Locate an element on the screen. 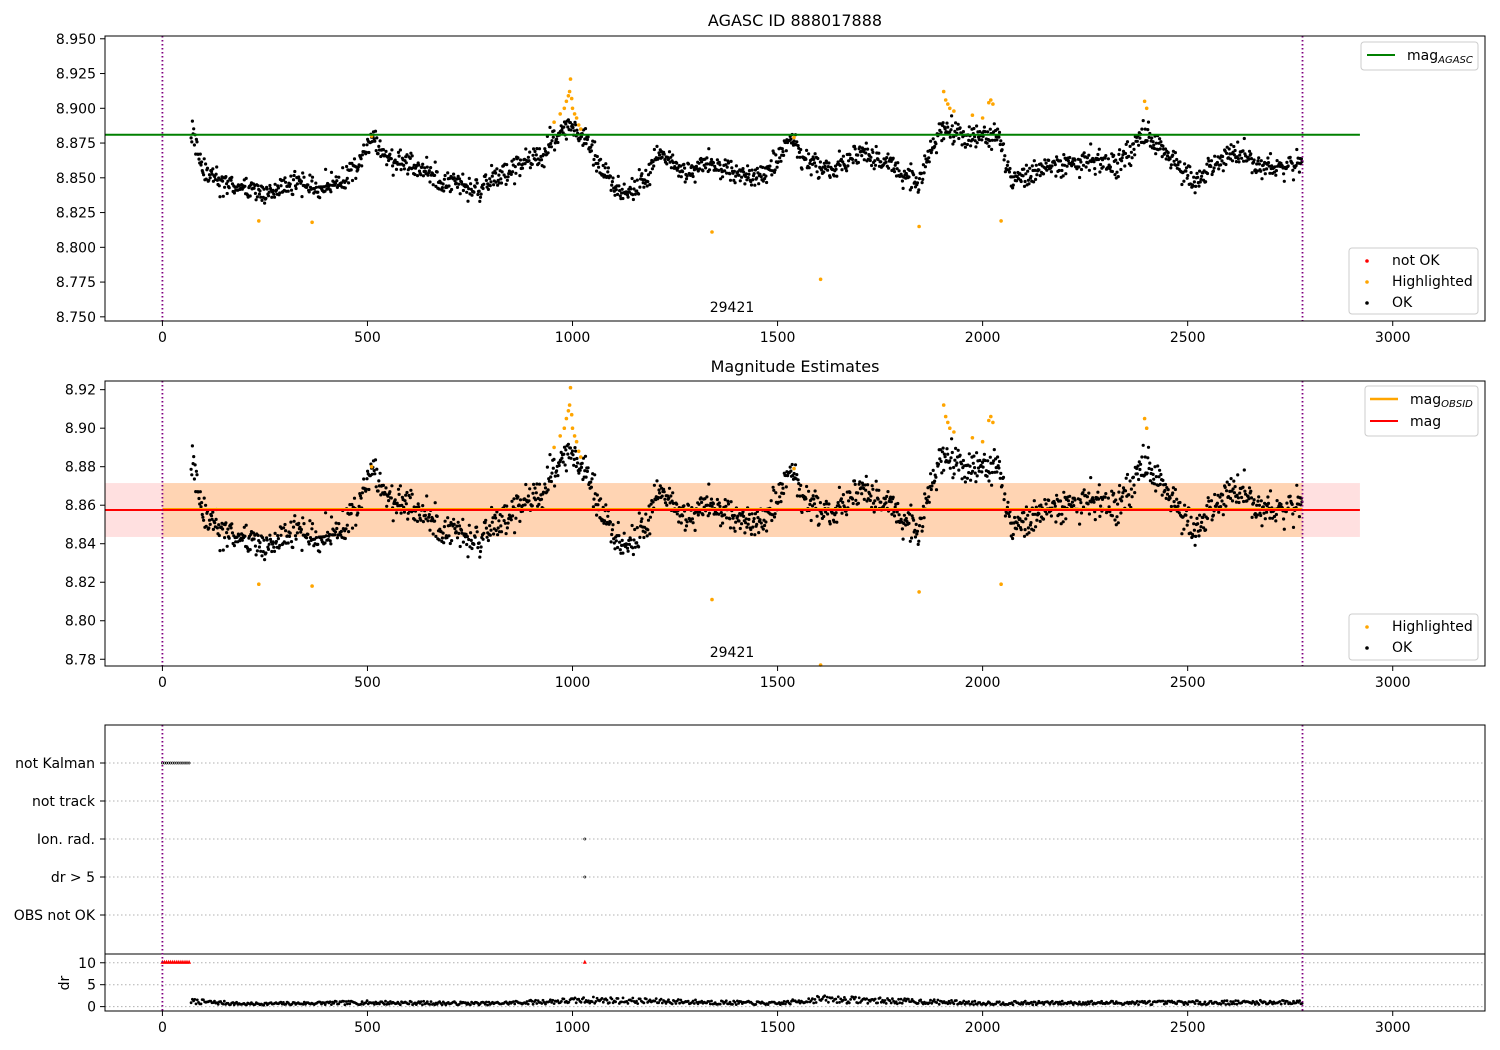 The width and height of the screenshot is (1500, 1050). legend-box is located at coordinates (1413, 281).